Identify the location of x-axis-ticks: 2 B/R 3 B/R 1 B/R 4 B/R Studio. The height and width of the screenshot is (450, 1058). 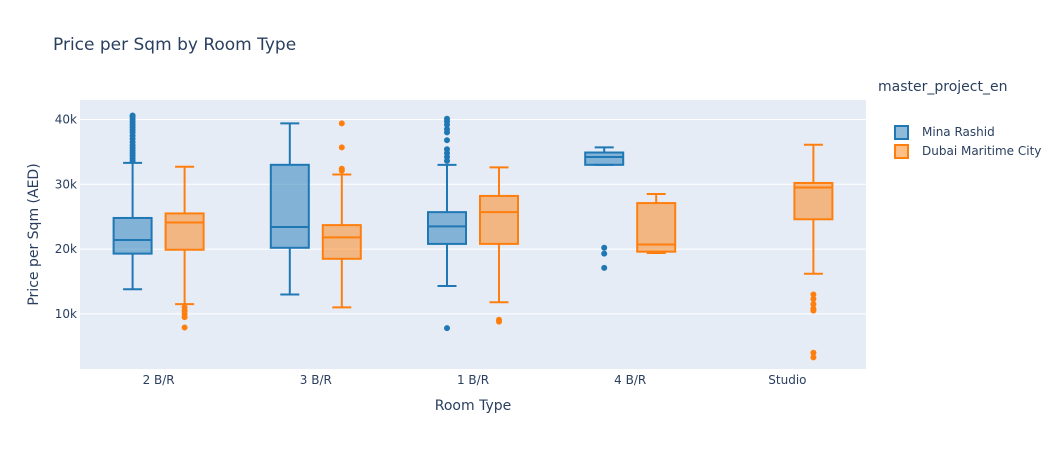
(475, 380).